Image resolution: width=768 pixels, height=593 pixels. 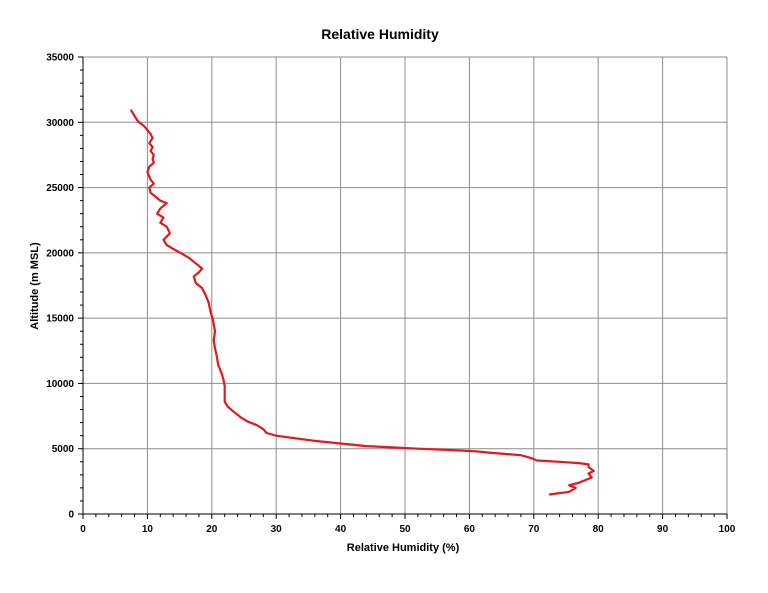 What do you see at coordinates (148, 529) in the screenshot?
I see `x-tick-label: 10` at bounding box center [148, 529].